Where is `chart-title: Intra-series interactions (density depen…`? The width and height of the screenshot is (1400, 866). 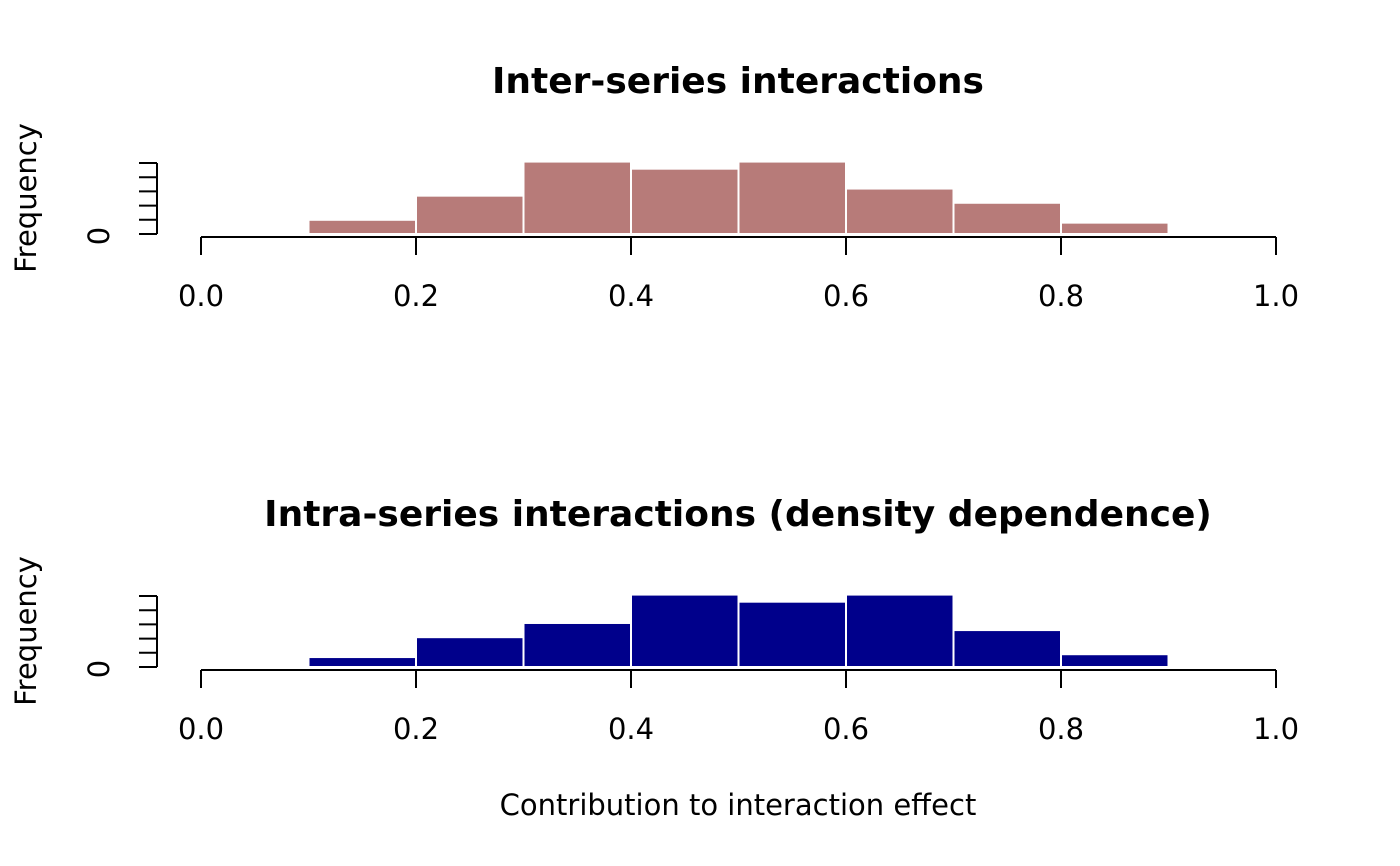 chart-title: Intra-series interactions (density depen… is located at coordinates (738, 514).